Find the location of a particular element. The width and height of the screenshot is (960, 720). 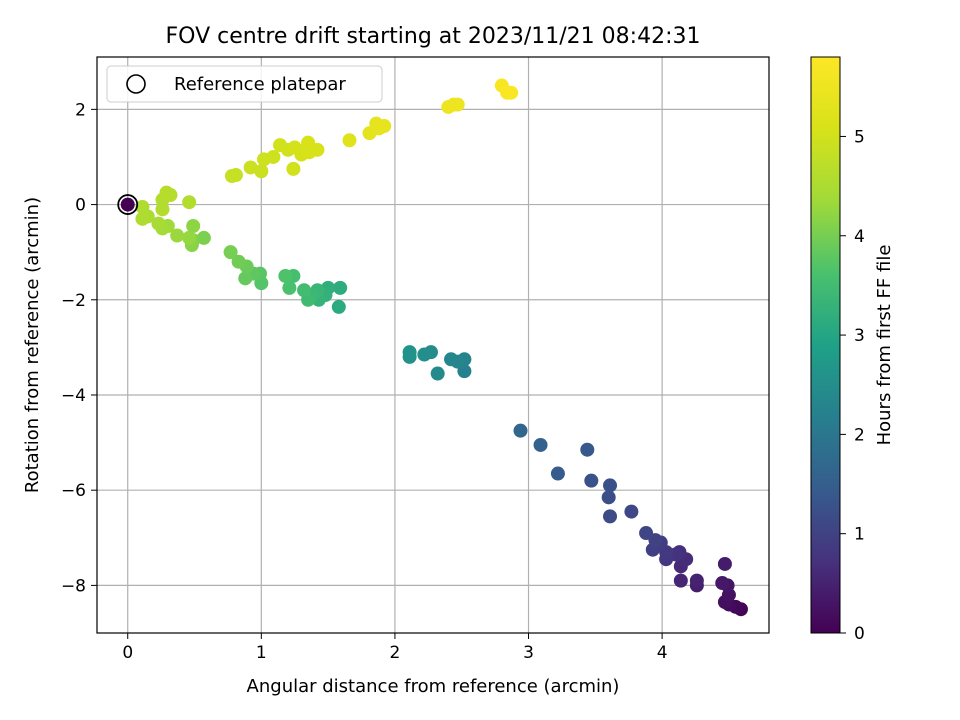

colorbar-tick-label: 5 is located at coordinates (859, 137).